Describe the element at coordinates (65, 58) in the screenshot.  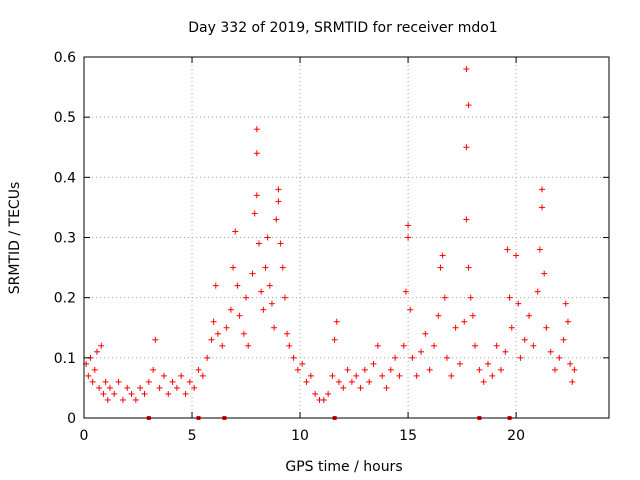
I see `y-tick-label: 0.6` at that location.